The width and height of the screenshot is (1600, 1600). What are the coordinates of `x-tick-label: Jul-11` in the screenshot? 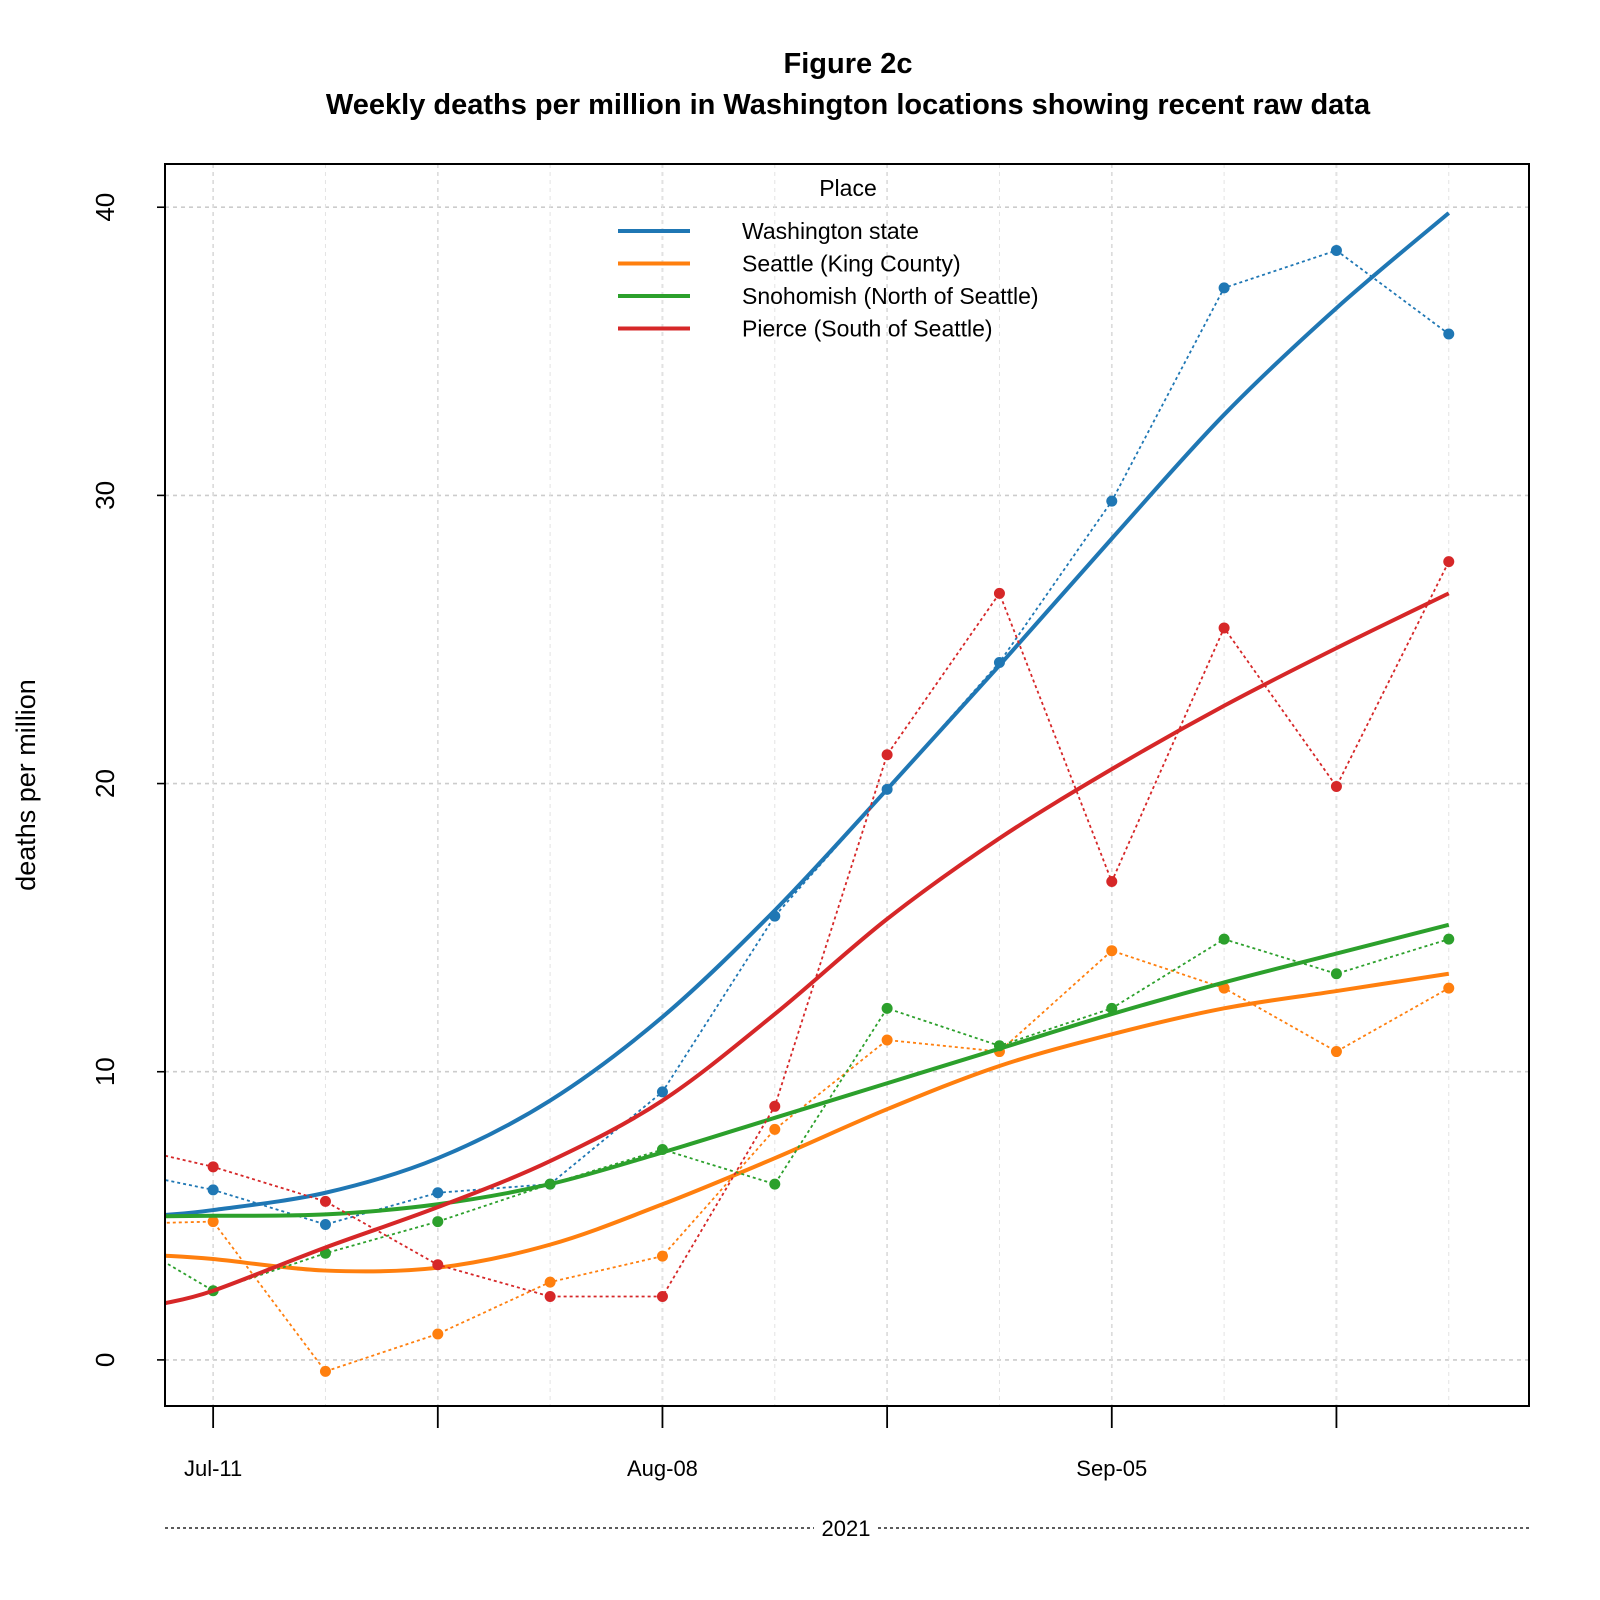 It's located at (213, 1468).